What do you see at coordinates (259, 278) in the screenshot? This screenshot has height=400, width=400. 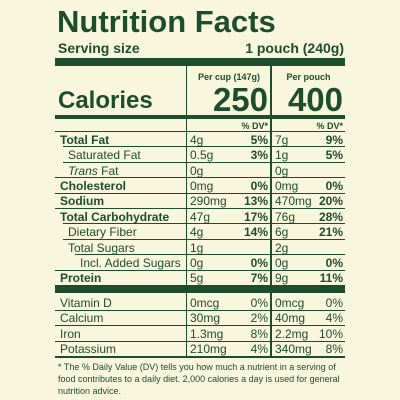 I see `daily-value: 7%` at bounding box center [259, 278].